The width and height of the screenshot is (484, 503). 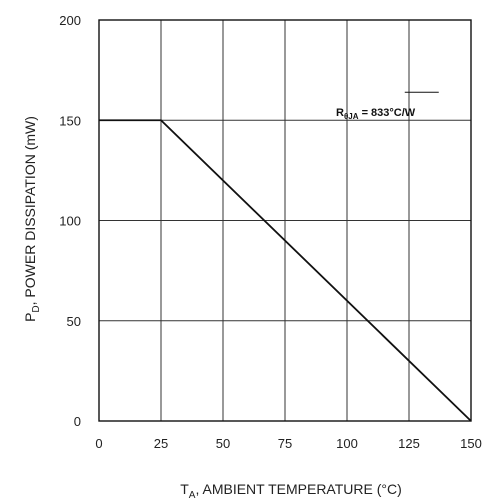 I want to click on y-tick-label-150: 150, so click(x=70, y=120).